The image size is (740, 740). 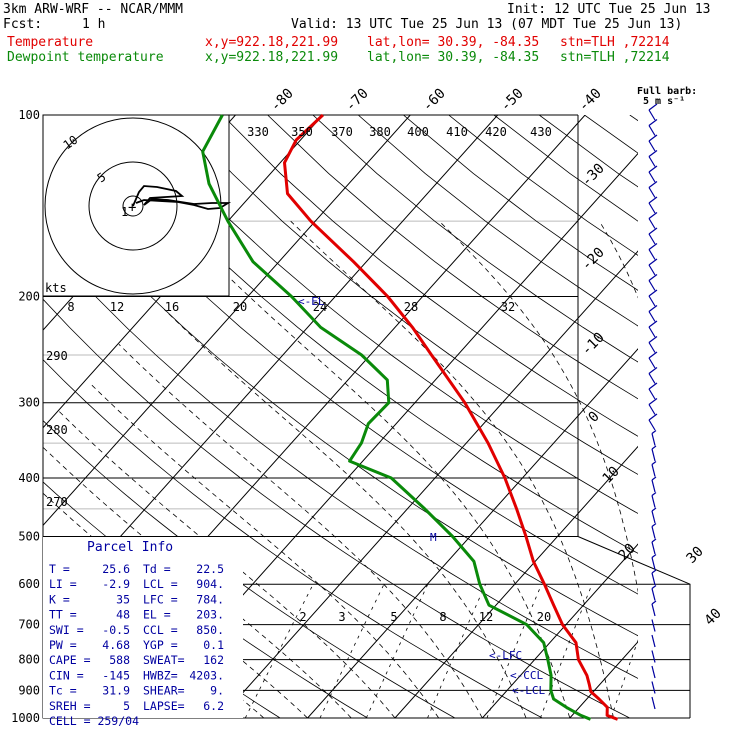 What do you see at coordinates (116, 630) in the screenshot?
I see `parcel-info-cell: -0.5` at bounding box center [116, 630].